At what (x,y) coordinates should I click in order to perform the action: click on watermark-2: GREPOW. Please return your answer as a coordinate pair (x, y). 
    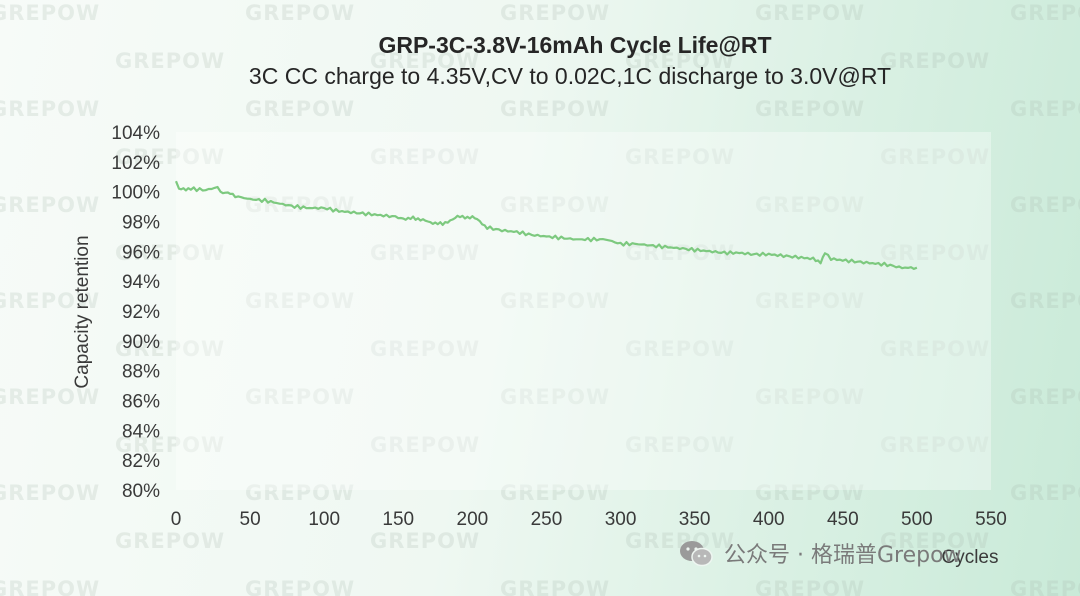
    Looking at the image, I should click on (555, 13).